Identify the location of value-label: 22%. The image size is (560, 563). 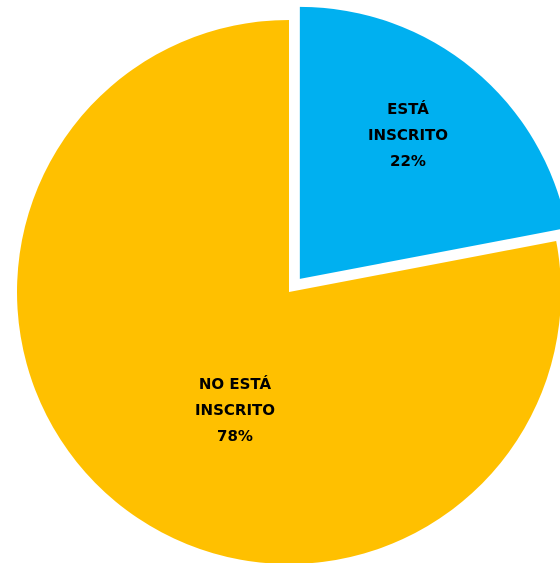
(408, 161).